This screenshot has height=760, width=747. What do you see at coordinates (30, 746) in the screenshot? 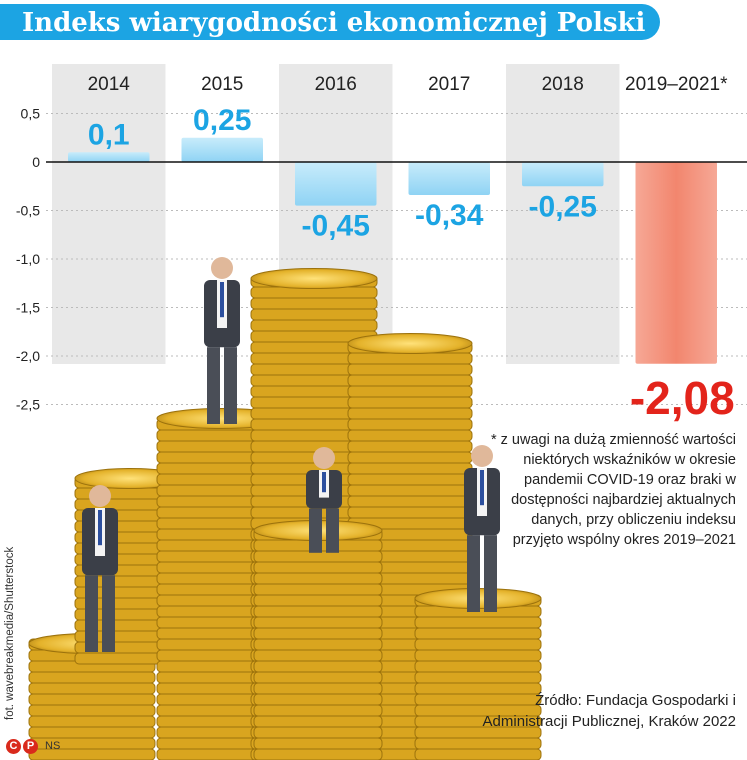
I see `press-icon: P` at bounding box center [30, 746].